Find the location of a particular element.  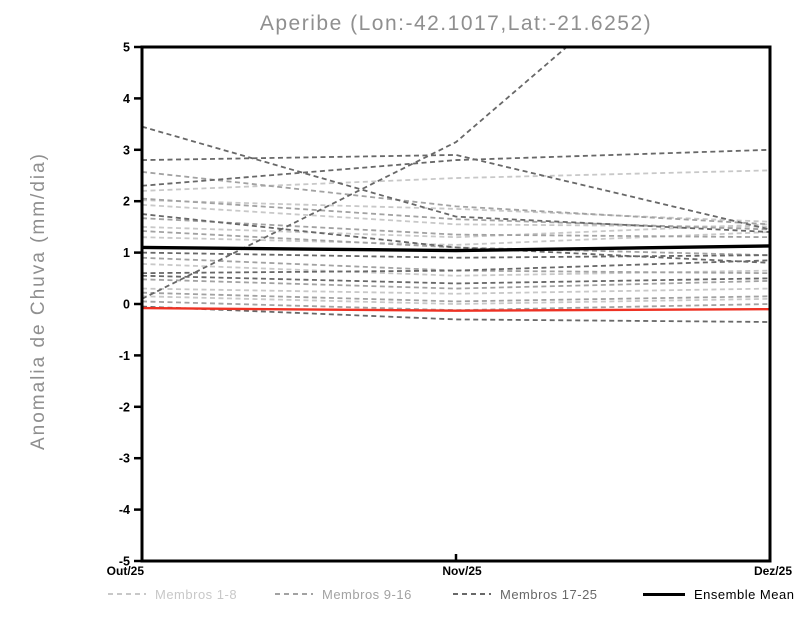

chart-title: Aperibe (Lon:-42.1017,Lat:-21.6252) is located at coordinates (456, 23).